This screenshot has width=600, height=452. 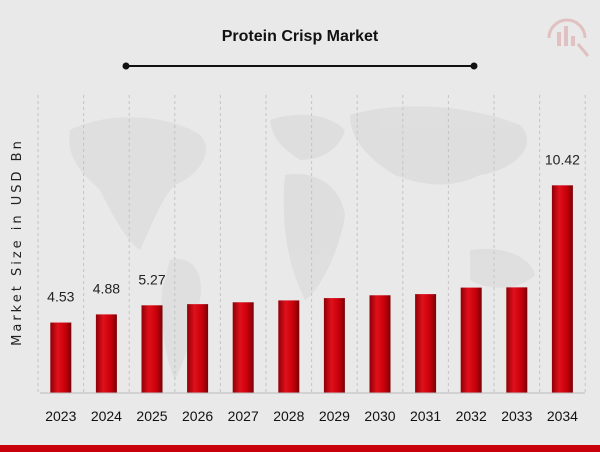 I want to click on bar-2028, so click(x=289, y=346).